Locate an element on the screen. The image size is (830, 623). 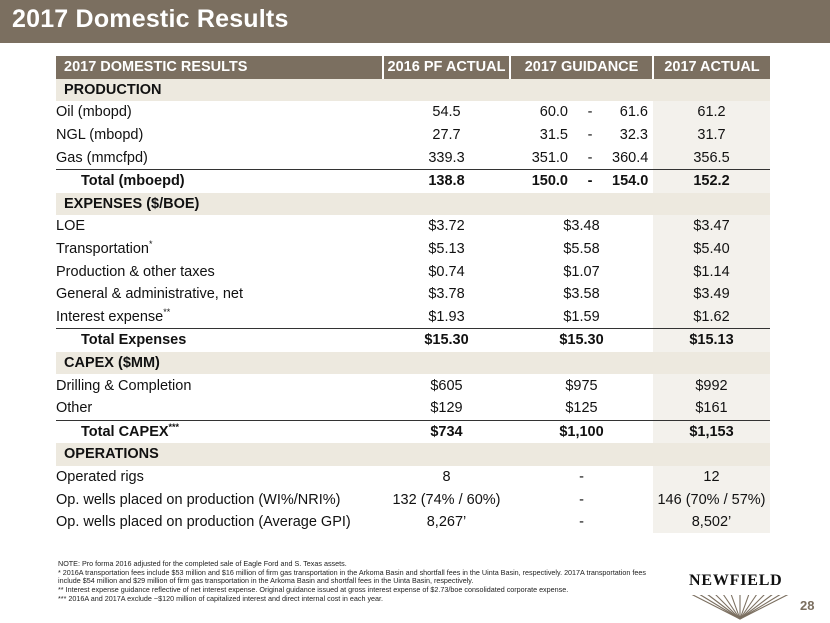
row-label: Transportation* is located at coordinates (219, 249).